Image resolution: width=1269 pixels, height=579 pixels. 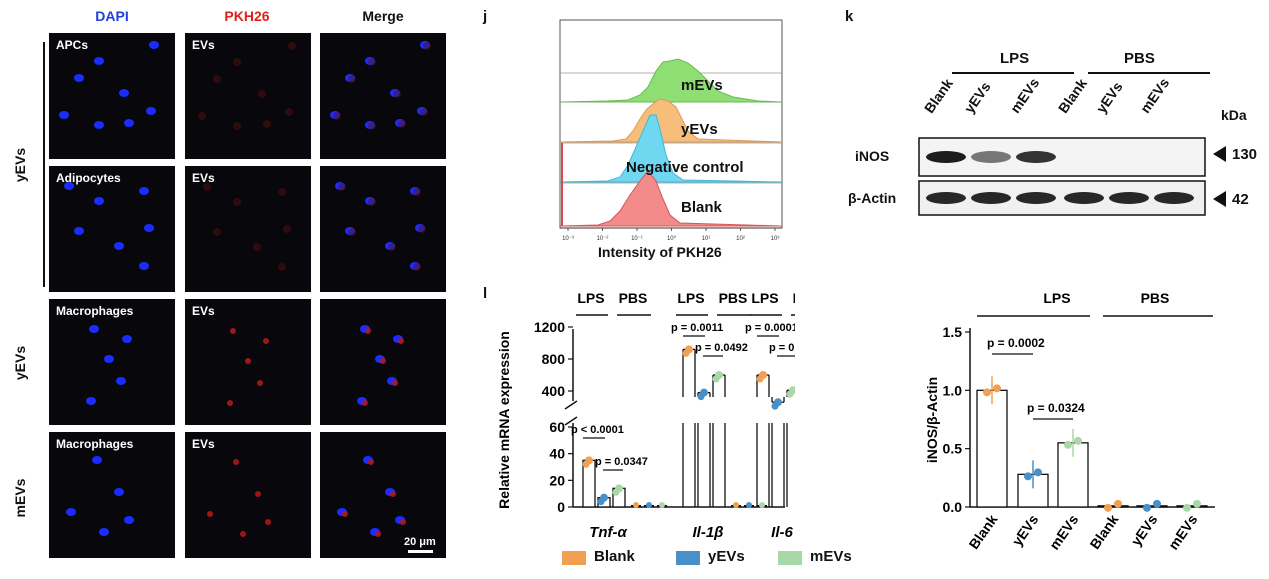 I want to click on ratio-group-label-pbs: PBS, so click(x=1155, y=298).